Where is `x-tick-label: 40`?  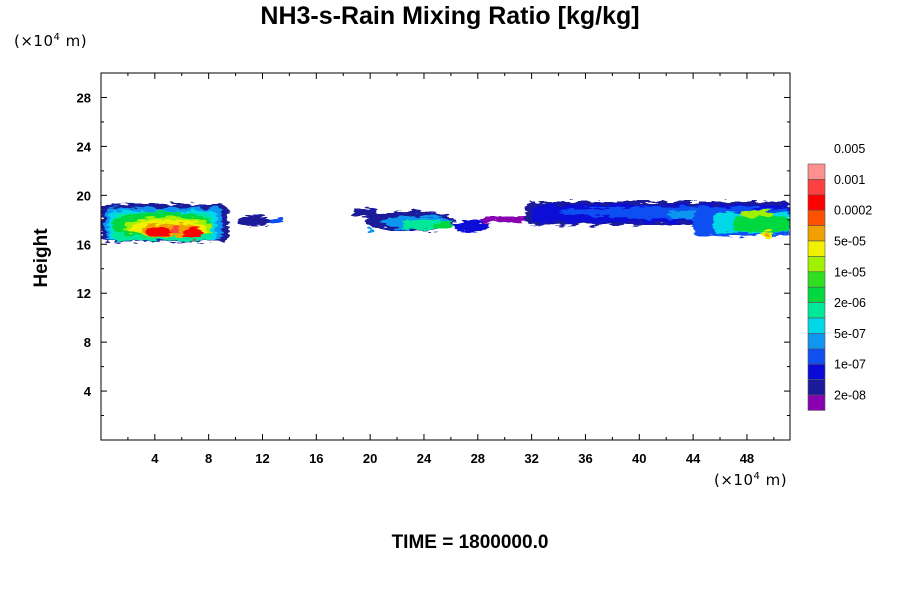 x-tick-label: 40 is located at coordinates (639, 458).